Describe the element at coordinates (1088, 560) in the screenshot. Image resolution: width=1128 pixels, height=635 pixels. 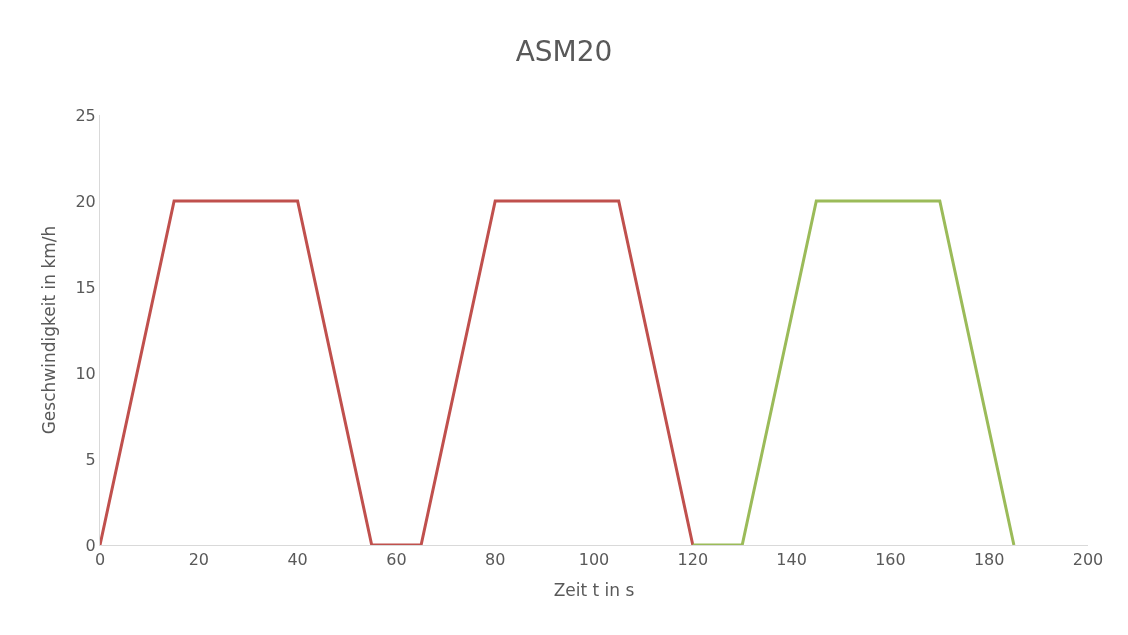
I see `x-tick-label: 200` at that location.